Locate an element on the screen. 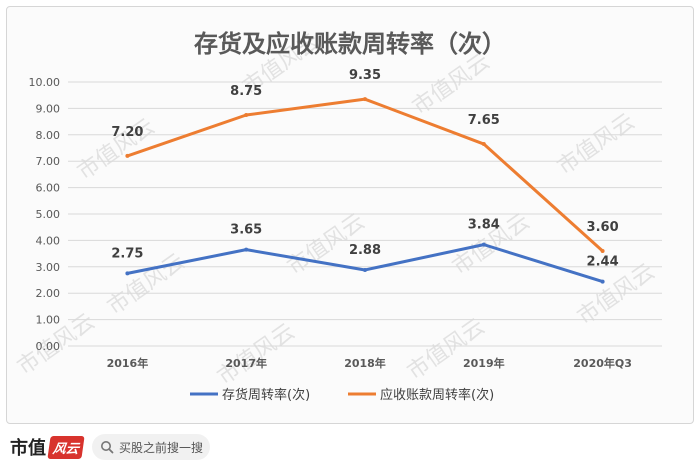 The width and height of the screenshot is (700, 469). chart-title: 存货及应收账款周转率（次） is located at coordinates (350, 44).